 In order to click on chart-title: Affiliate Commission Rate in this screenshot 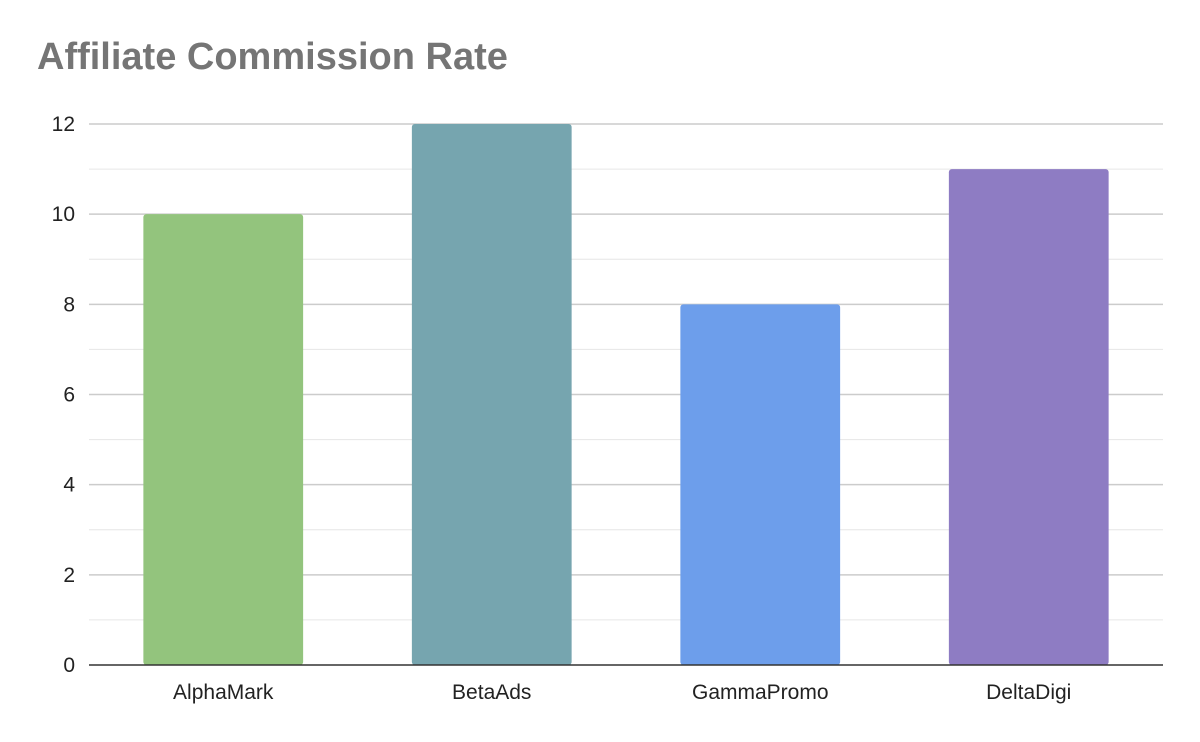, I will do `click(272, 57)`.